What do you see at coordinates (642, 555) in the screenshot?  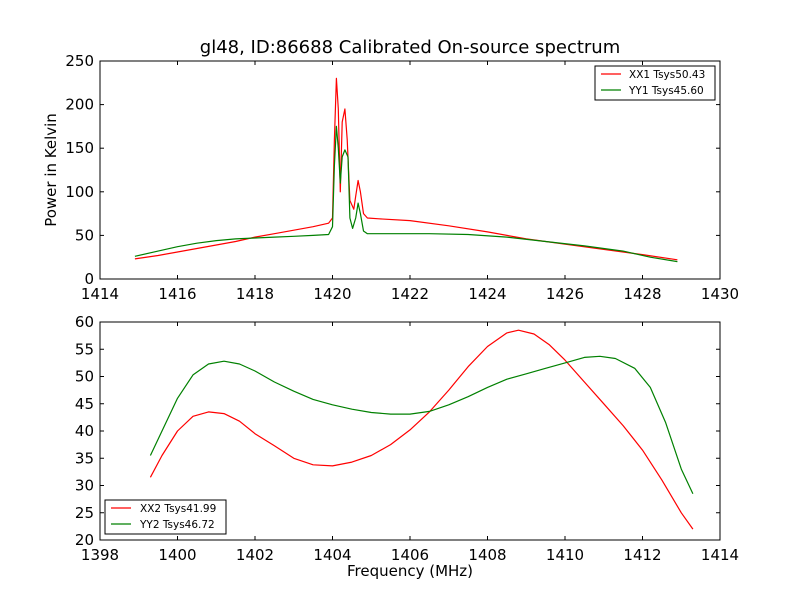 I see `bottom-xtick-label: 1412` at bounding box center [642, 555].